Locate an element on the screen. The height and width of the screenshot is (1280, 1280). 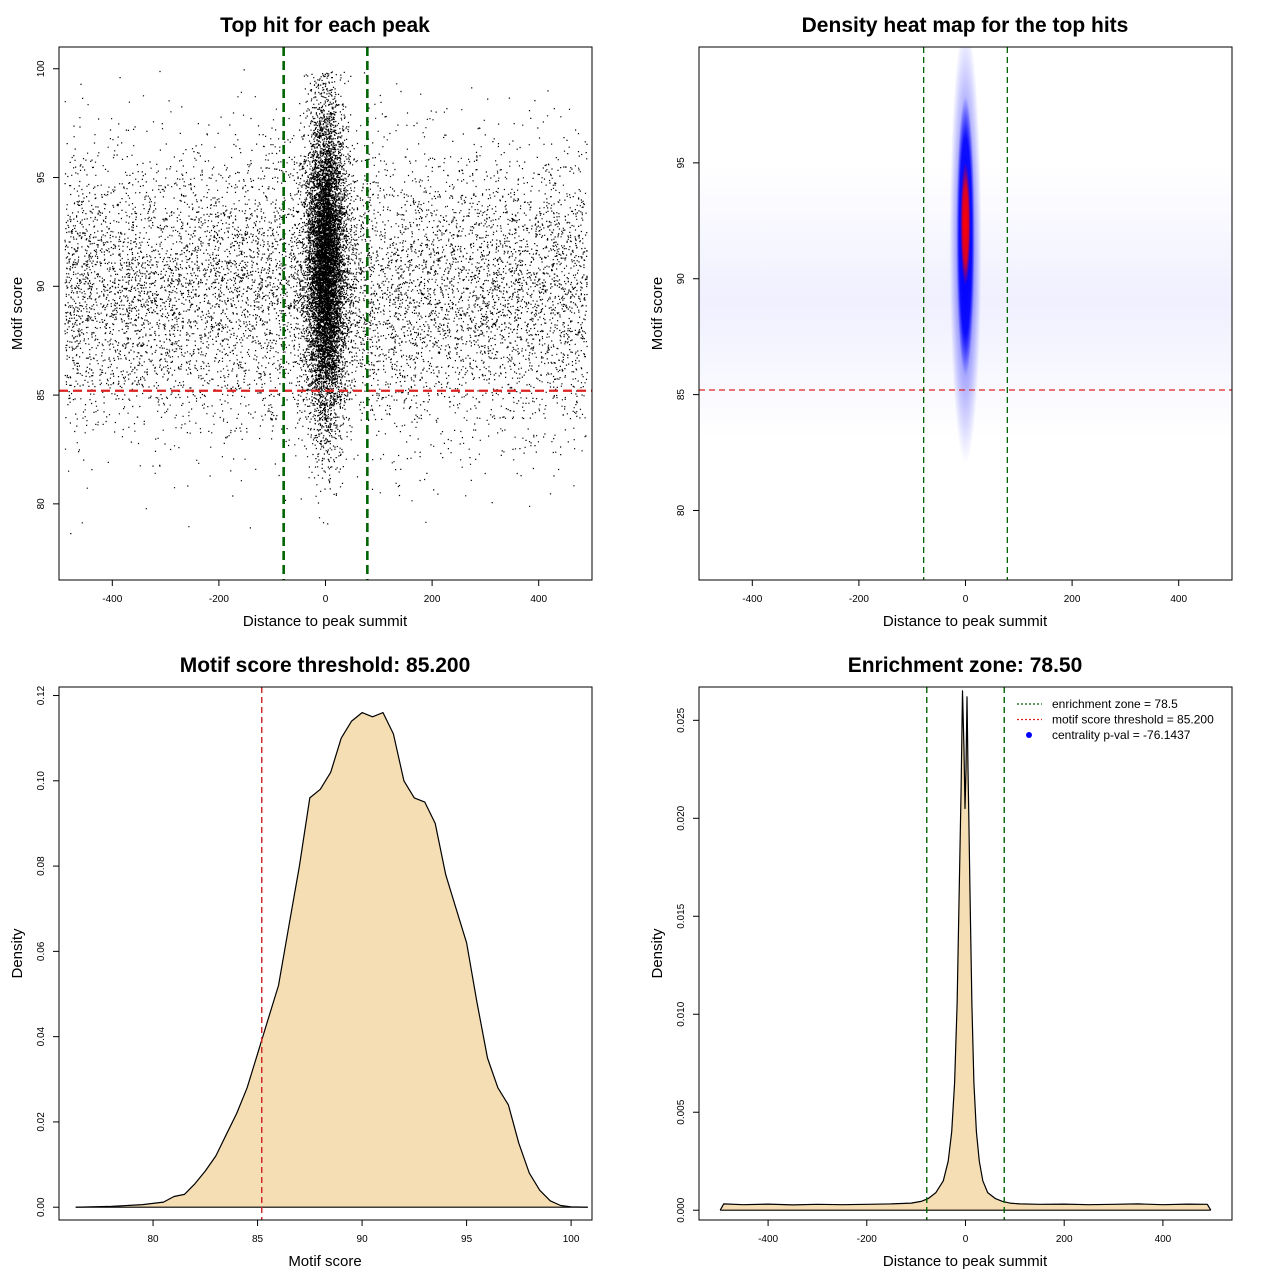
scatter-point-cloud is located at coordinates (326, 302).